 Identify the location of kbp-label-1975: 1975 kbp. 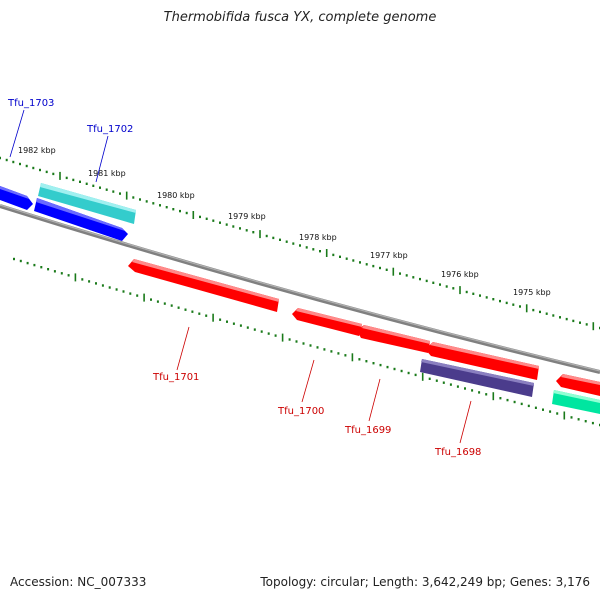
(532, 292).